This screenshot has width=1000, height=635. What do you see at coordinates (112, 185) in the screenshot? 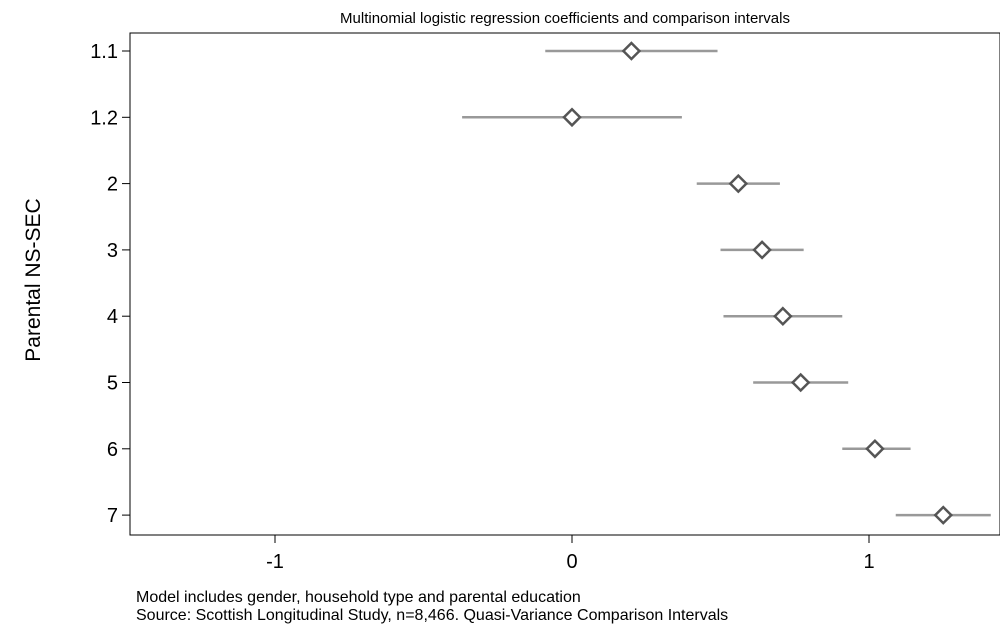
I see `y-tick-label: 2` at bounding box center [112, 185].